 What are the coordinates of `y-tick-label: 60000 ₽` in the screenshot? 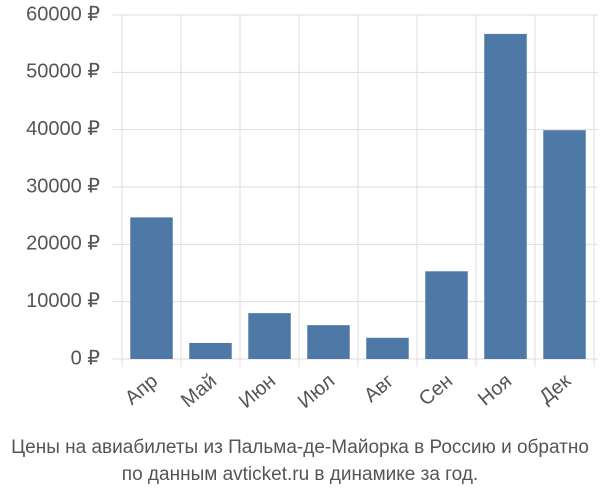 It's located at (63, 14).